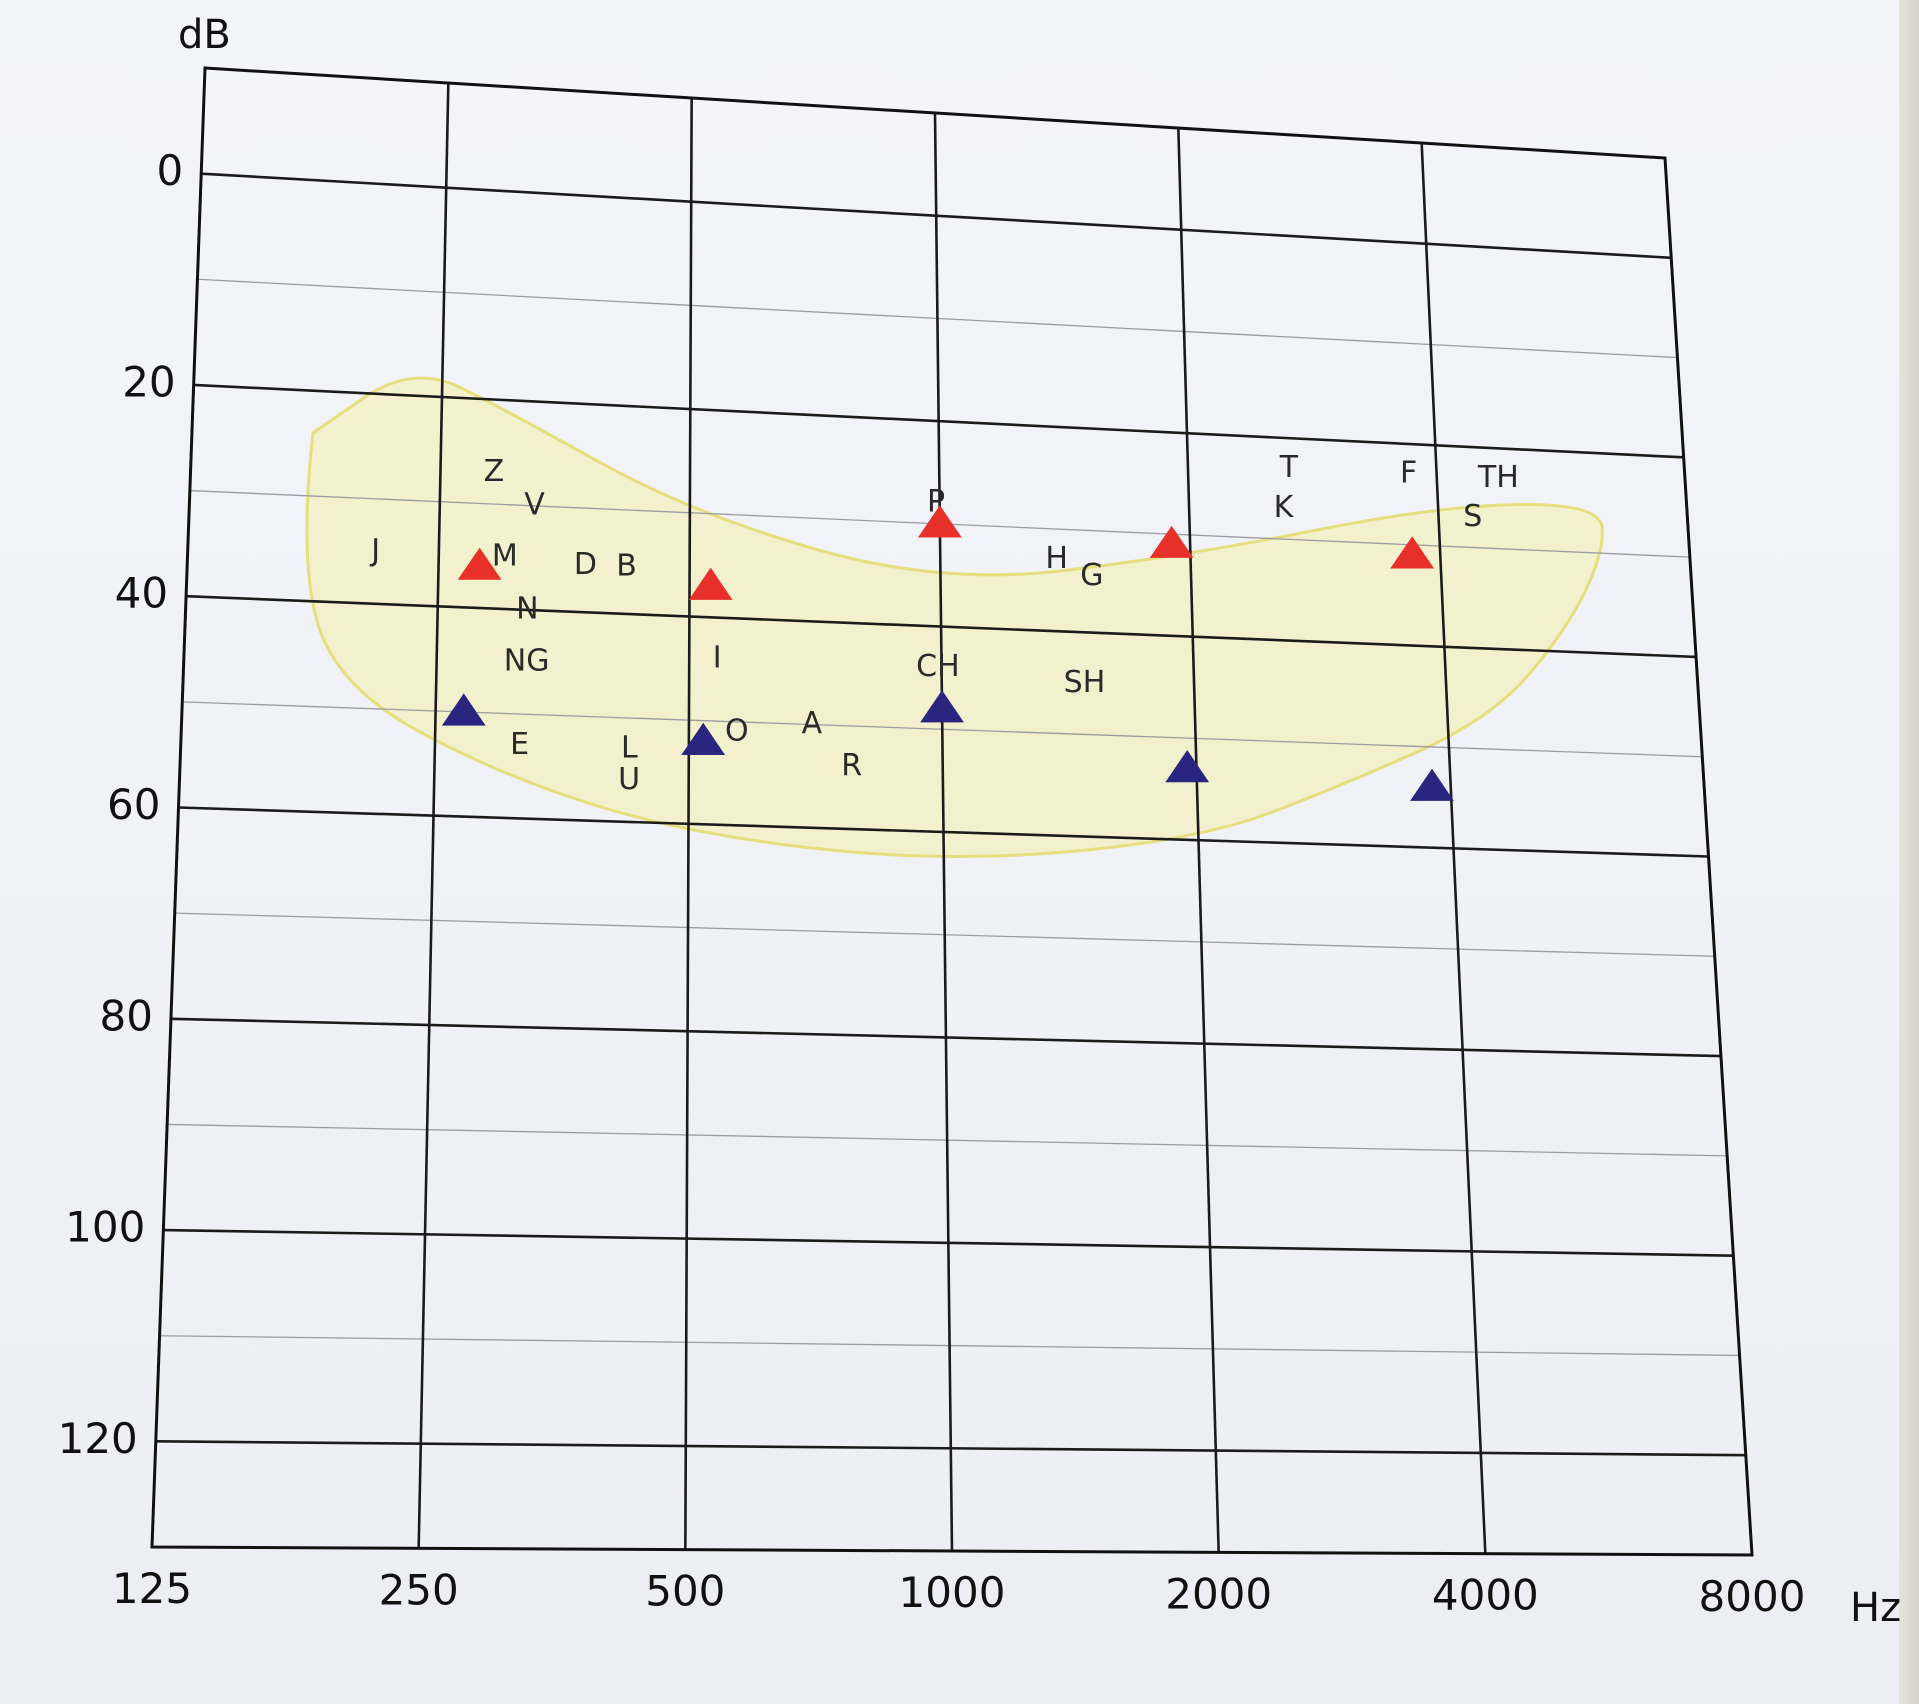  What do you see at coordinates (685, 1591) in the screenshot?
I see `x-tick-label: 500` at bounding box center [685, 1591].